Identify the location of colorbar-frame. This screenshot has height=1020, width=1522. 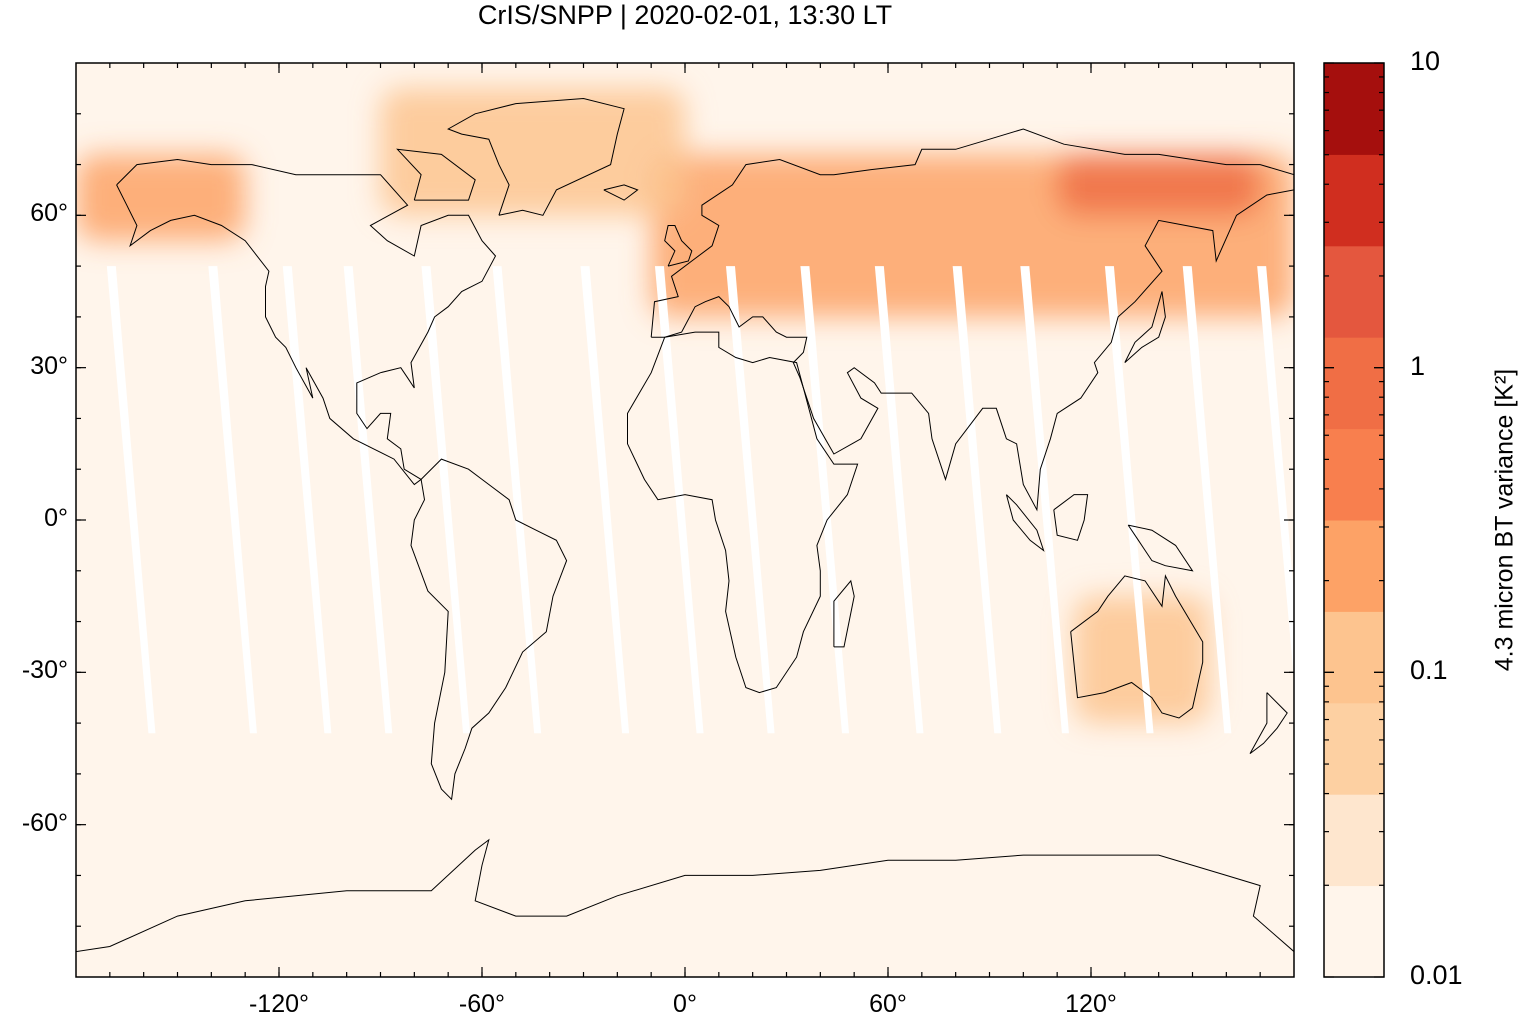
(1354, 520).